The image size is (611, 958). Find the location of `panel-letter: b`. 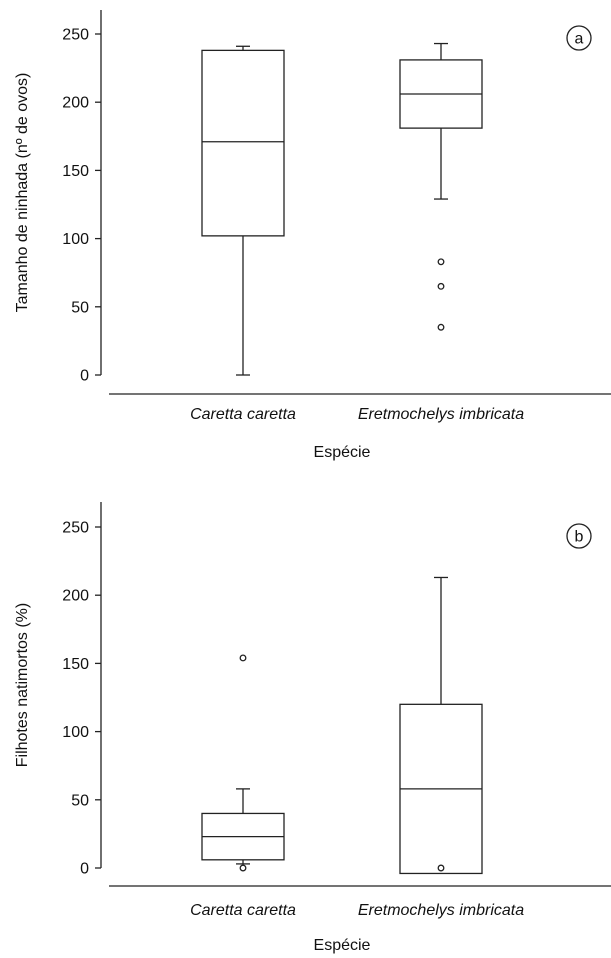

panel-letter: b is located at coordinates (579, 537).